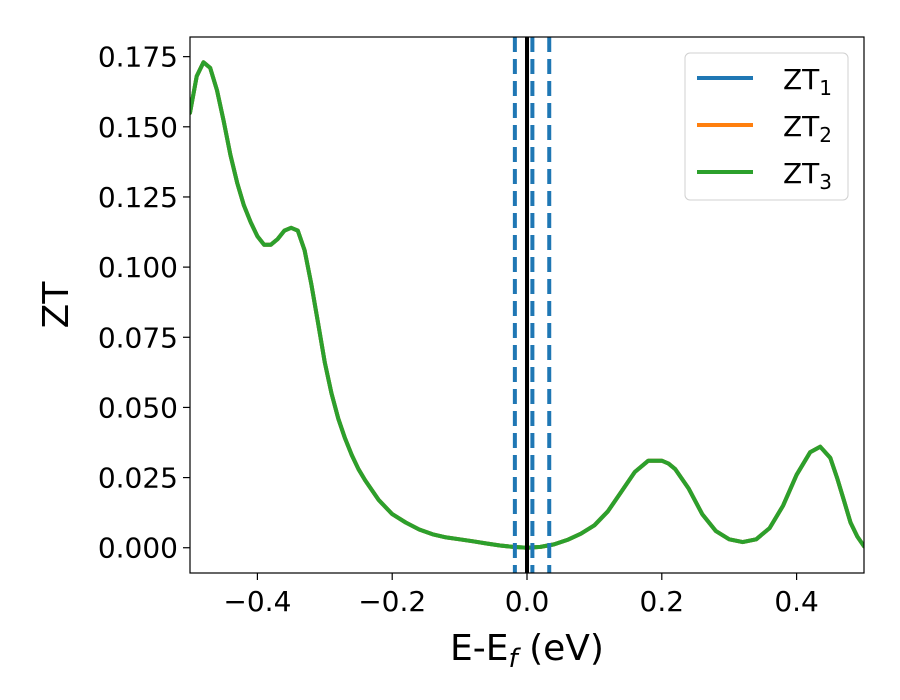  I want to click on legend-entry-zt3: ZT3, so click(807, 175).